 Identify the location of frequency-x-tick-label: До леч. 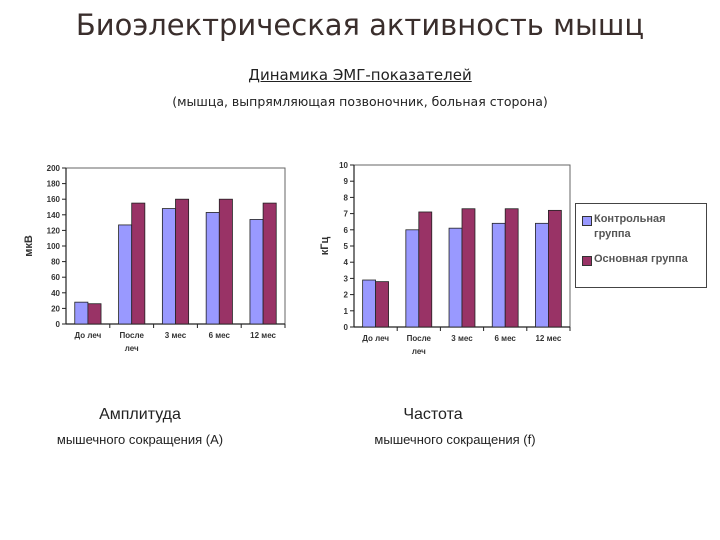
(375, 338).